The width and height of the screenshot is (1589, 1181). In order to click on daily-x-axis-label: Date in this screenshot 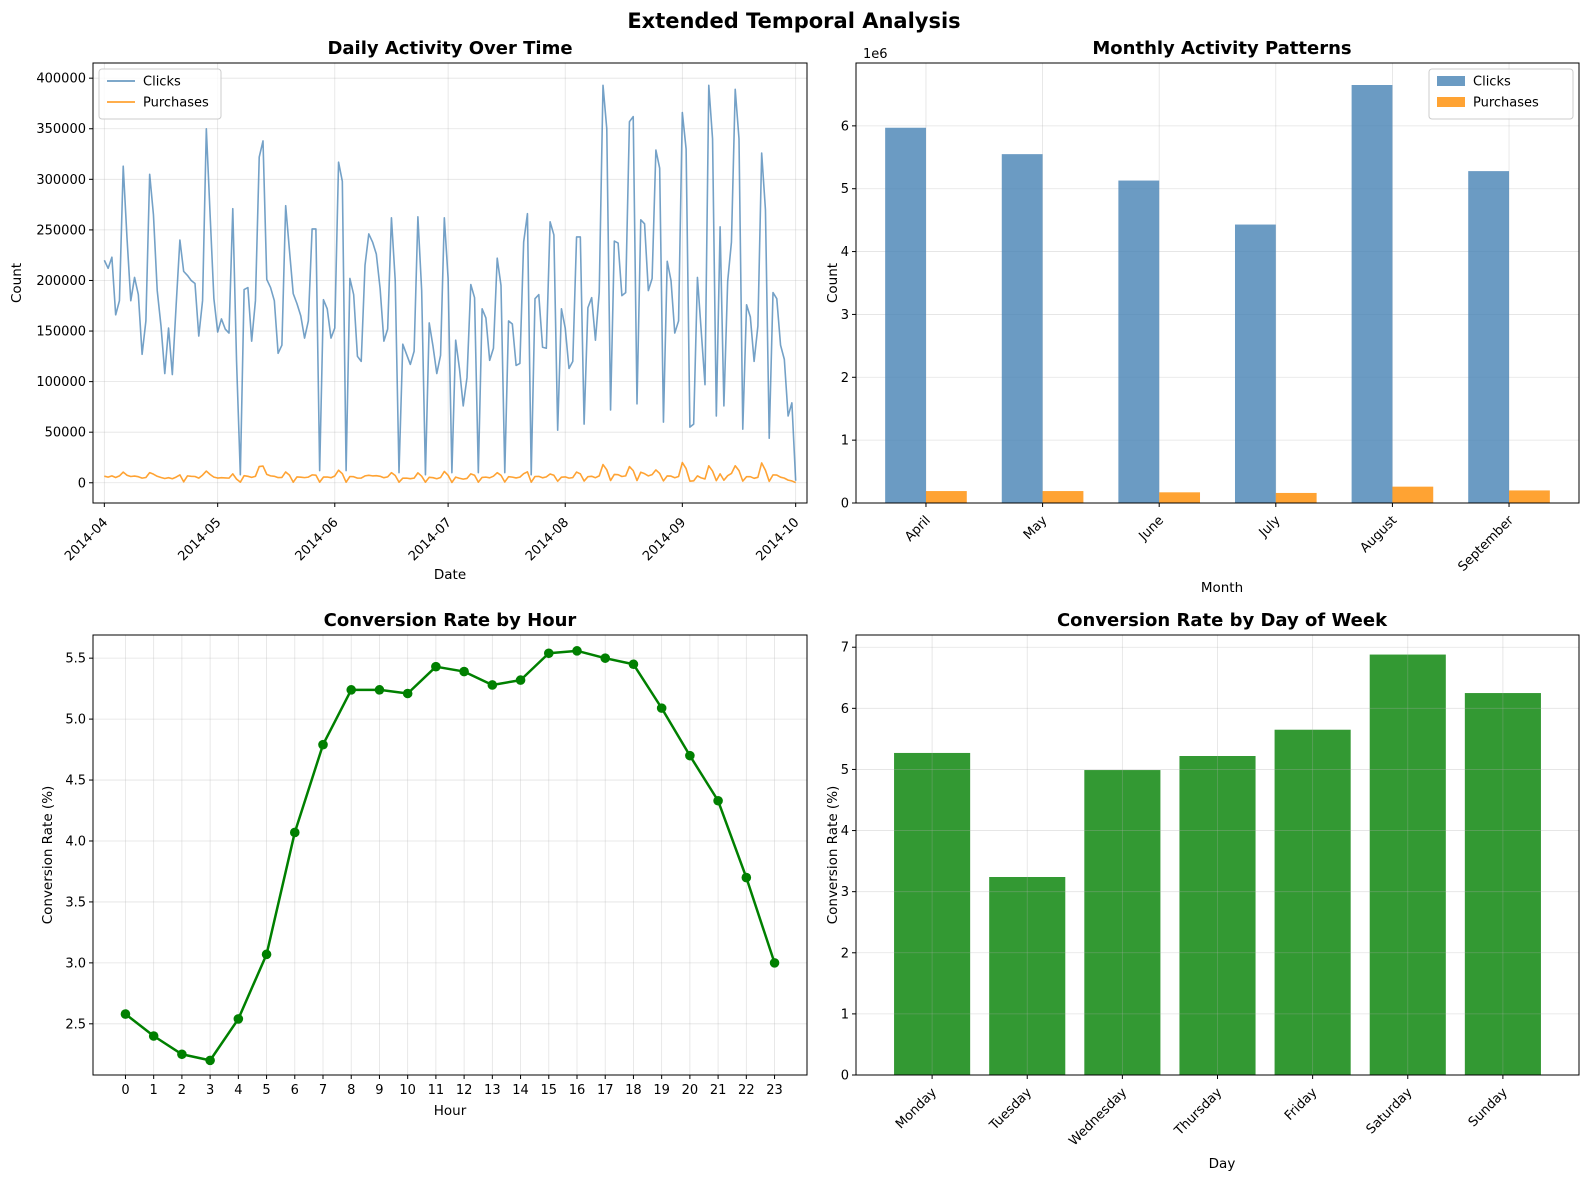, I will do `click(450, 575)`.